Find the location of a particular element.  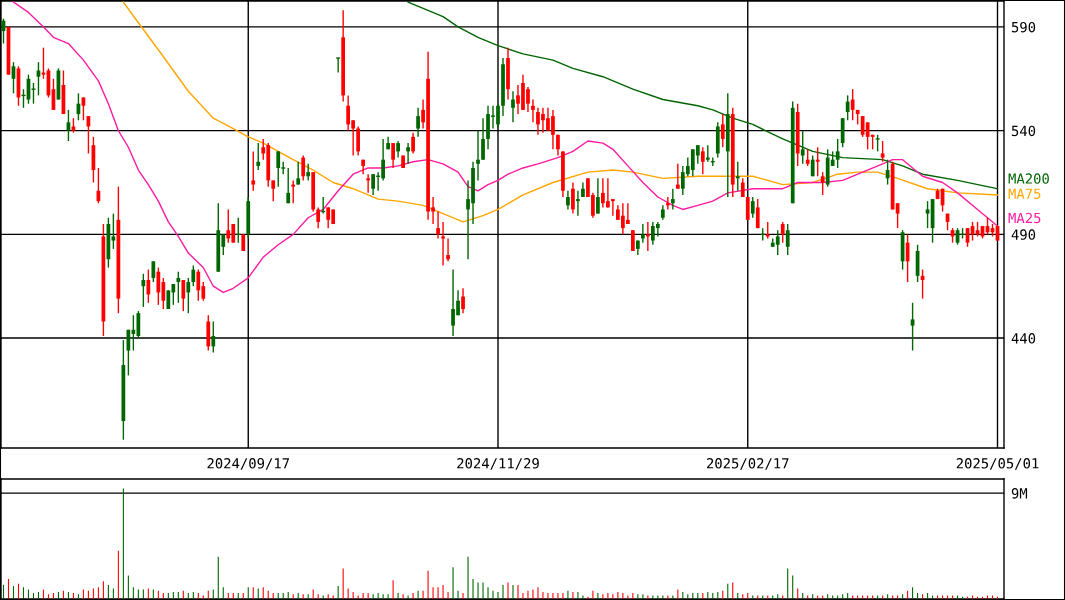

y-tick-label: 540 is located at coordinates (1023, 131).